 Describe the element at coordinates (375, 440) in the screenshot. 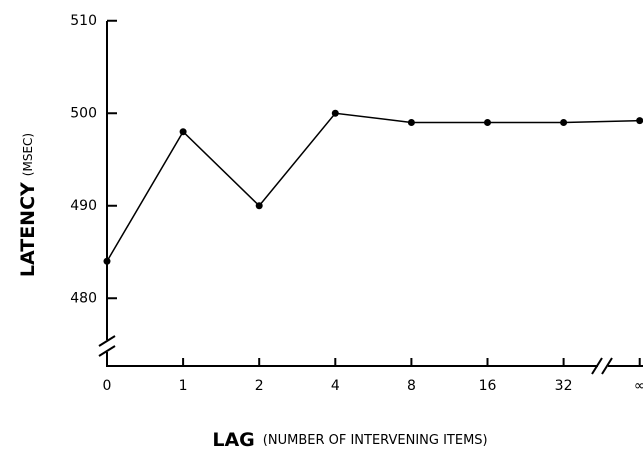

I see `x-label-note: (NUMBER OF INTERVENING ITEMS)` at that location.